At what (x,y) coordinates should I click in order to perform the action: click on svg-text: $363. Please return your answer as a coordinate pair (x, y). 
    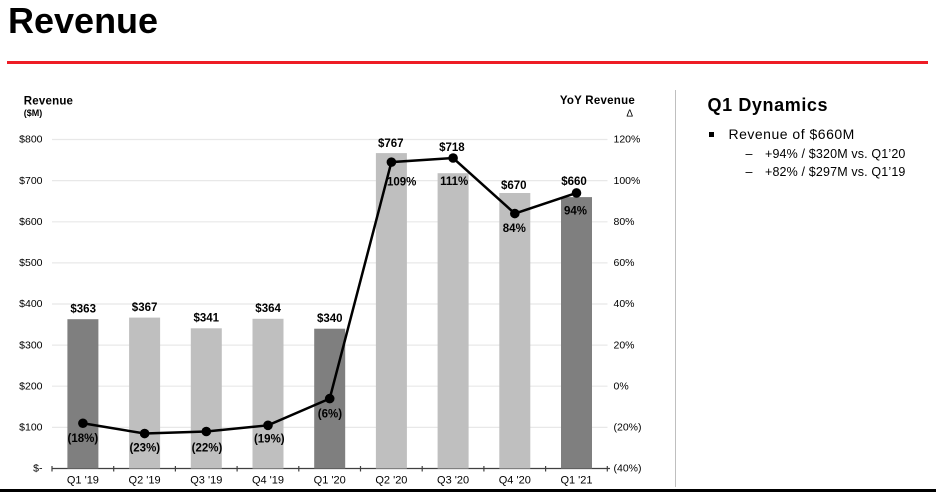
    Looking at the image, I should click on (83, 309).